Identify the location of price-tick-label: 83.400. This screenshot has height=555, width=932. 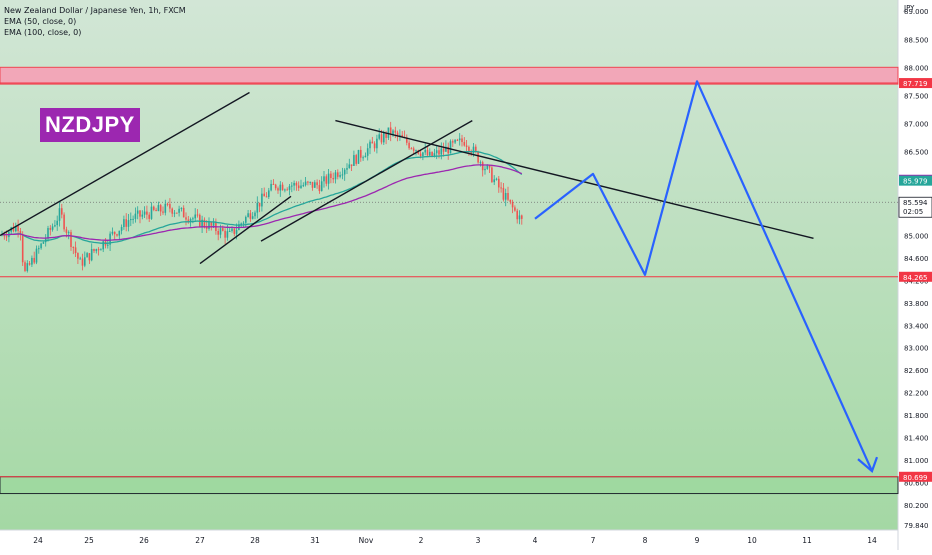
(916, 326).